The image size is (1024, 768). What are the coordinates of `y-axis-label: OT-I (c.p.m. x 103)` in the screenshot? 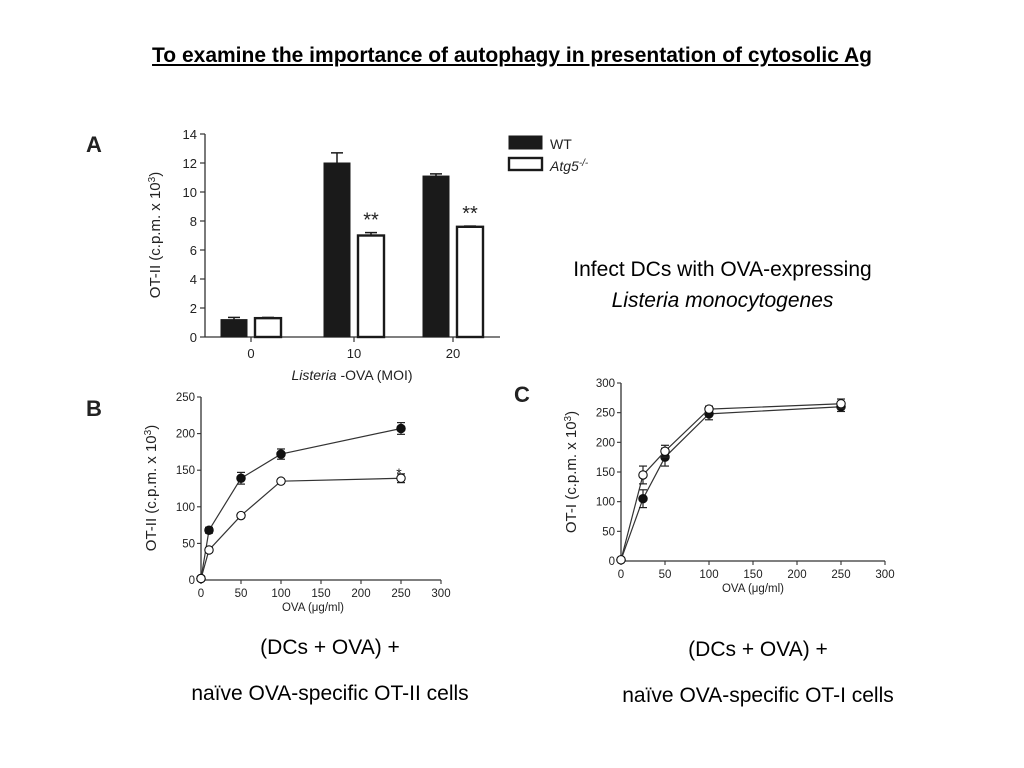 It's located at (572, 472).